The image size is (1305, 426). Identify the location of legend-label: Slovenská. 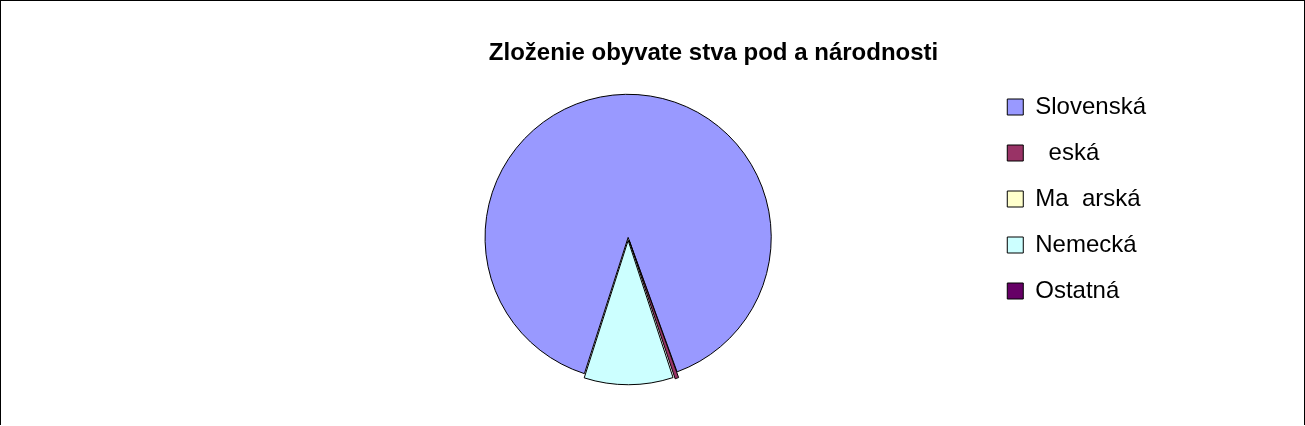
(1091, 105).